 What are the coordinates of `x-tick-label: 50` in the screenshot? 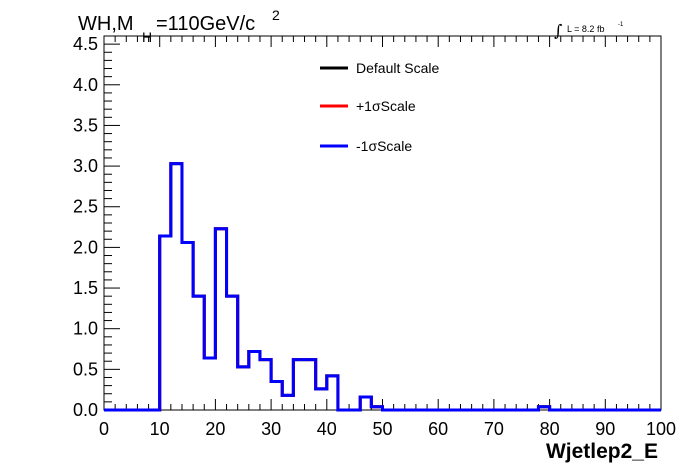 It's located at (382, 429).